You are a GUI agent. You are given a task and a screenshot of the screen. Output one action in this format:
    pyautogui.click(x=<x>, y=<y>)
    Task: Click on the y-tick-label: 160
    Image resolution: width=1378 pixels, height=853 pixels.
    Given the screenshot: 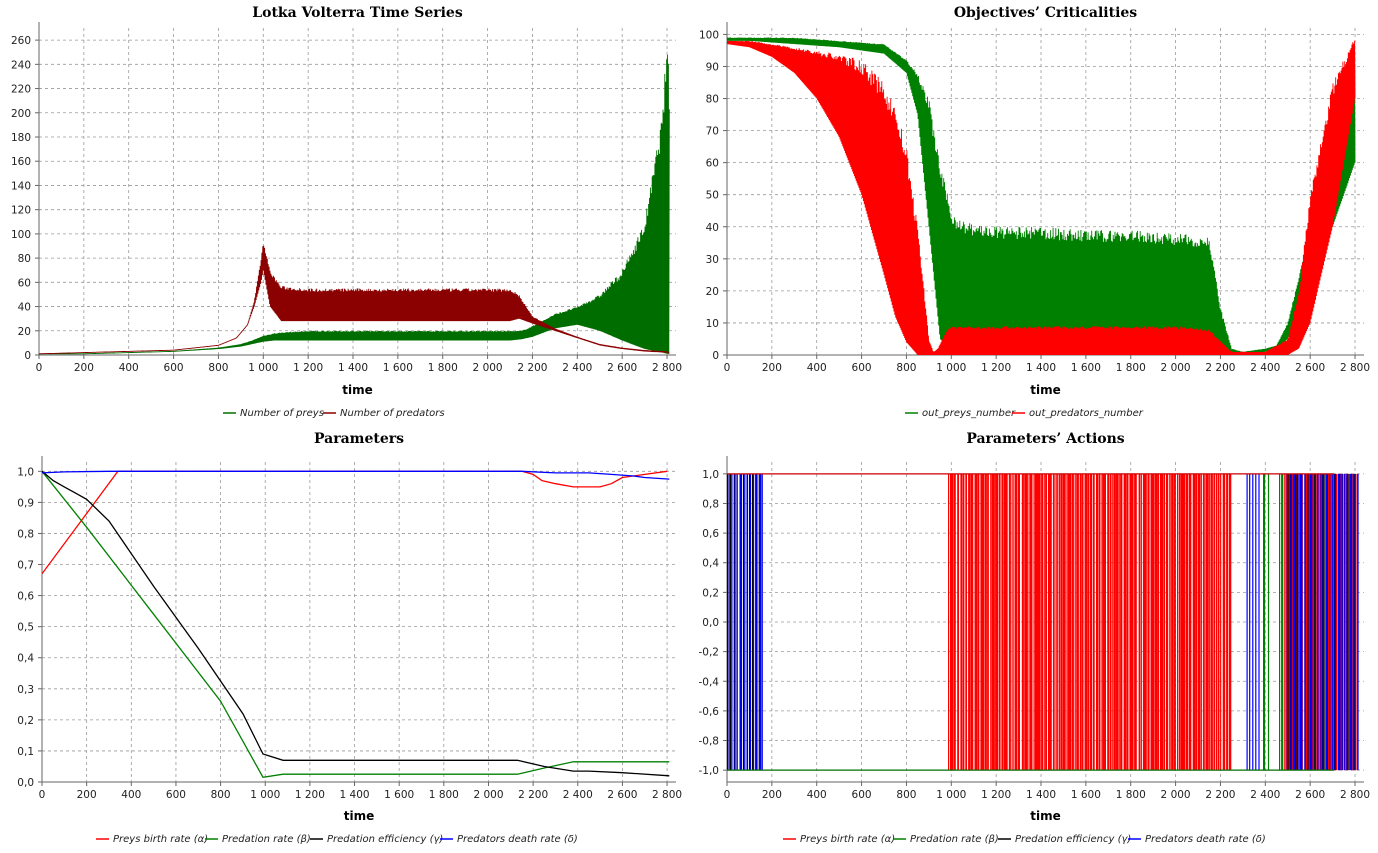 What is the action you would take?
    pyautogui.click(x=21, y=162)
    